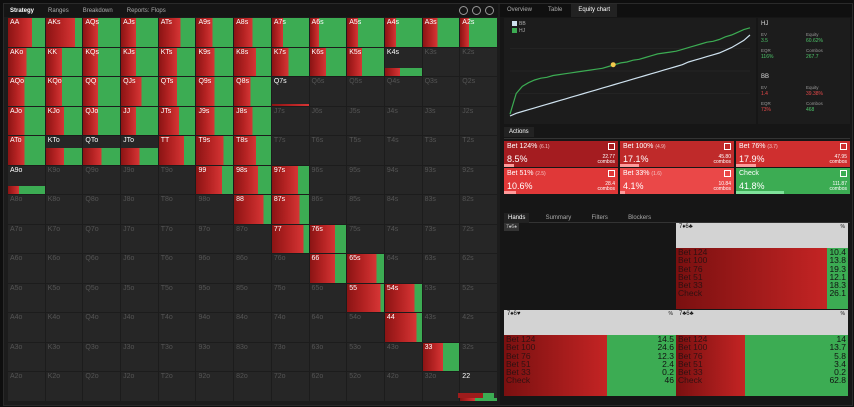 Image resolution: width=854 pixels, height=407 pixels. What do you see at coordinates (102, 180) in the screenshot?
I see `hand-cell-Q9o: Q9o` at bounding box center [102, 180].